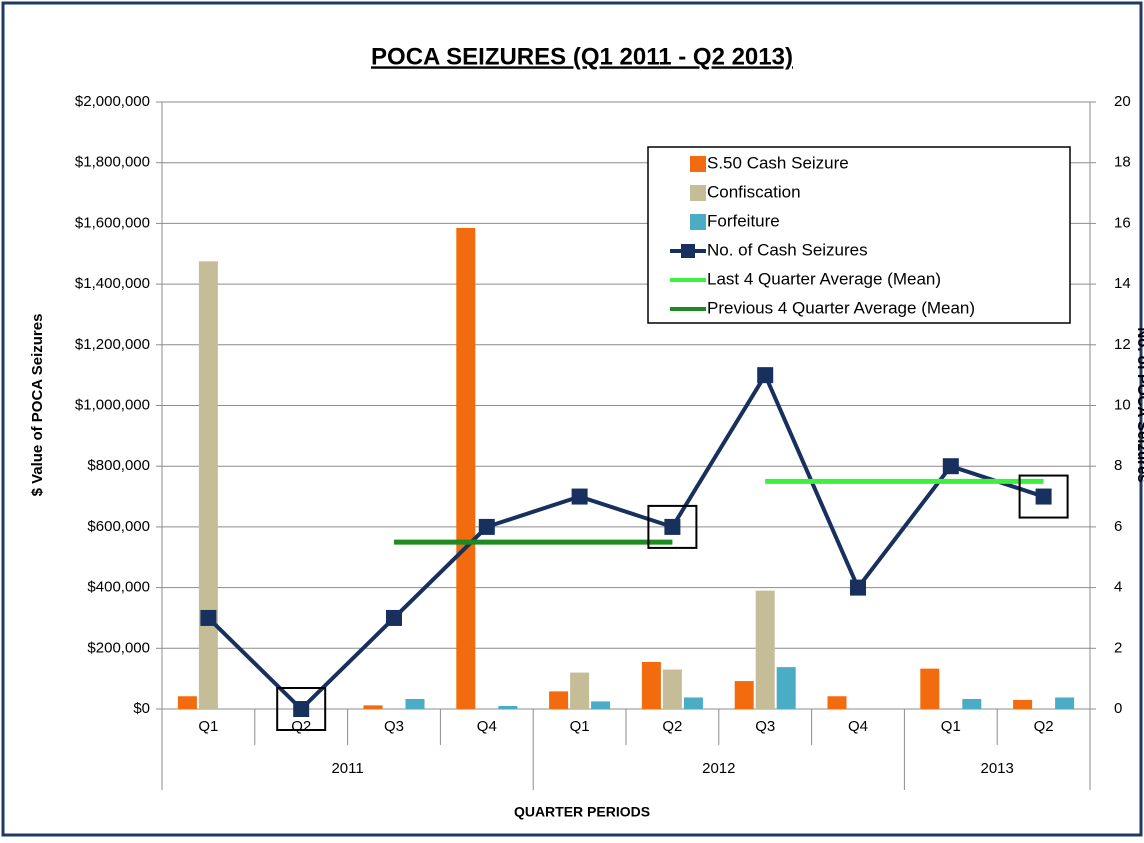 The image size is (1144, 843). What do you see at coordinates (1122, 222) in the screenshot?
I see `y2-tick-label: 16` at bounding box center [1122, 222].